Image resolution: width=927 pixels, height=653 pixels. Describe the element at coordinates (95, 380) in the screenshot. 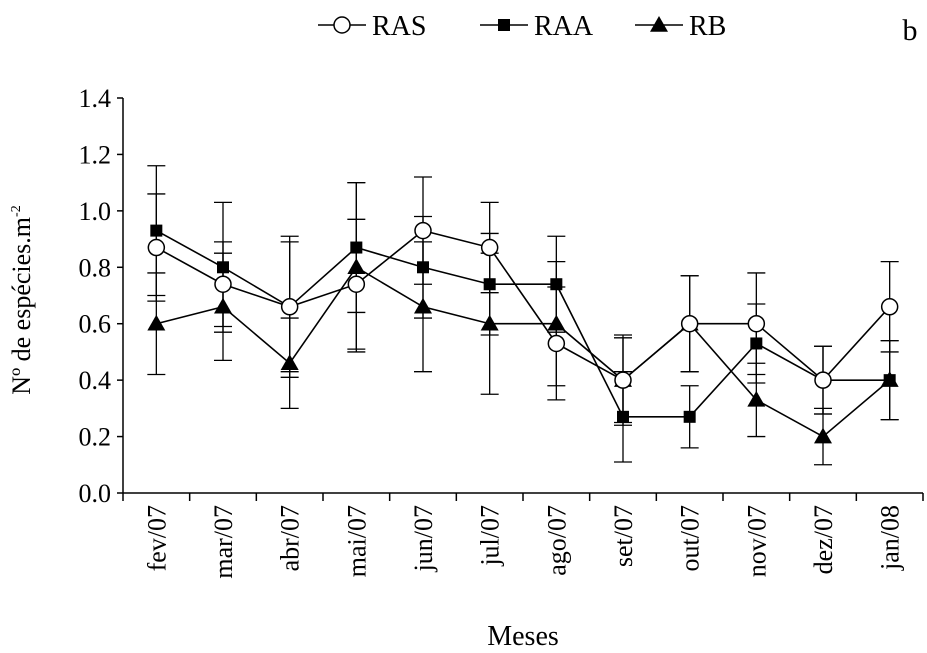

I see `y-tick-label: 0.4` at that location.